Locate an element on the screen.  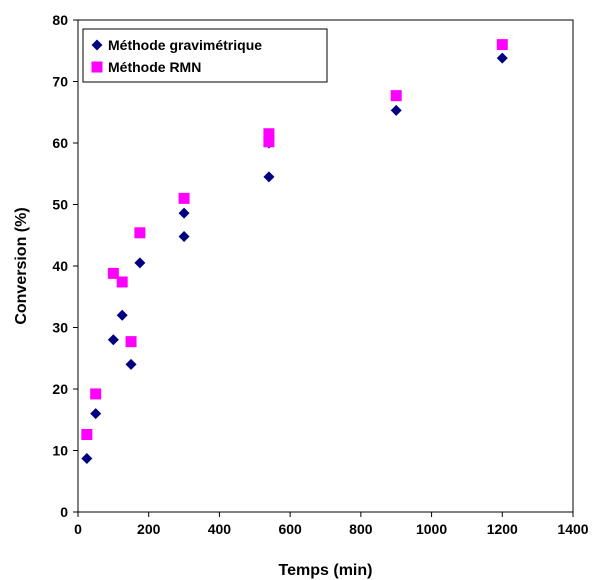
y-axis-title: Conversion (%) is located at coordinates (21, 265).